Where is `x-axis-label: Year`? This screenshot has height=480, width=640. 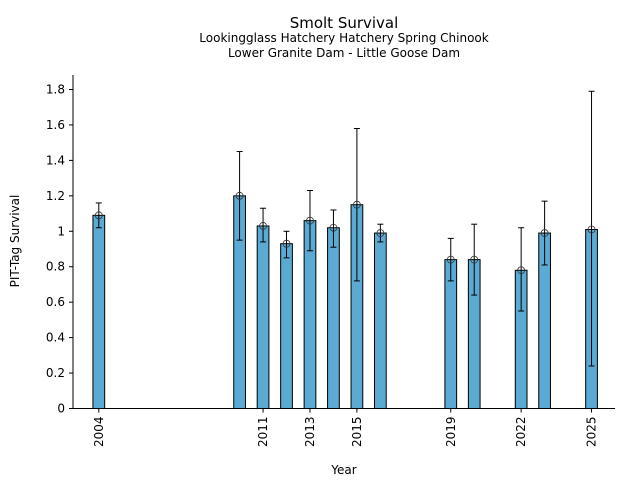 x-axis-label: Year is located at coordinates (343, 470).